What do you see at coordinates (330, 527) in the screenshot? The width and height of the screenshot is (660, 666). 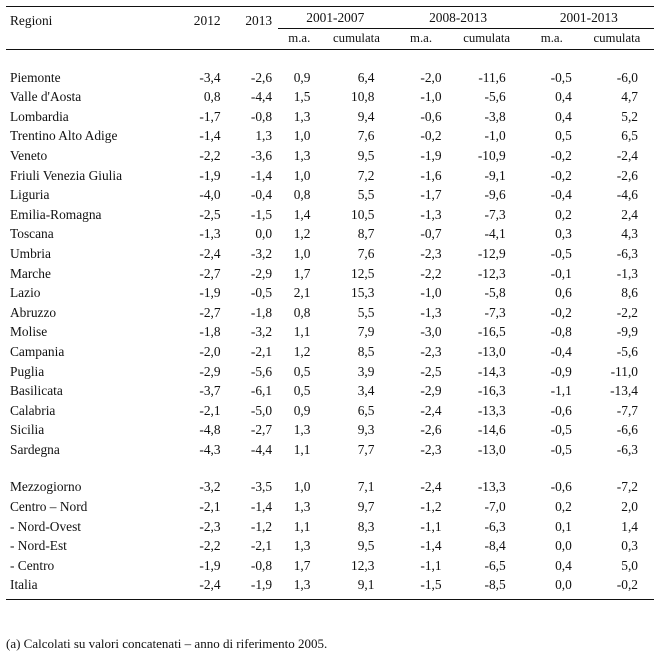 I see `table-row: - Nord-Ovest -2,3 -1,2 1,1 8,3 -1,1 -6,3 0,1 1,4` at bounding box center [330, 527].